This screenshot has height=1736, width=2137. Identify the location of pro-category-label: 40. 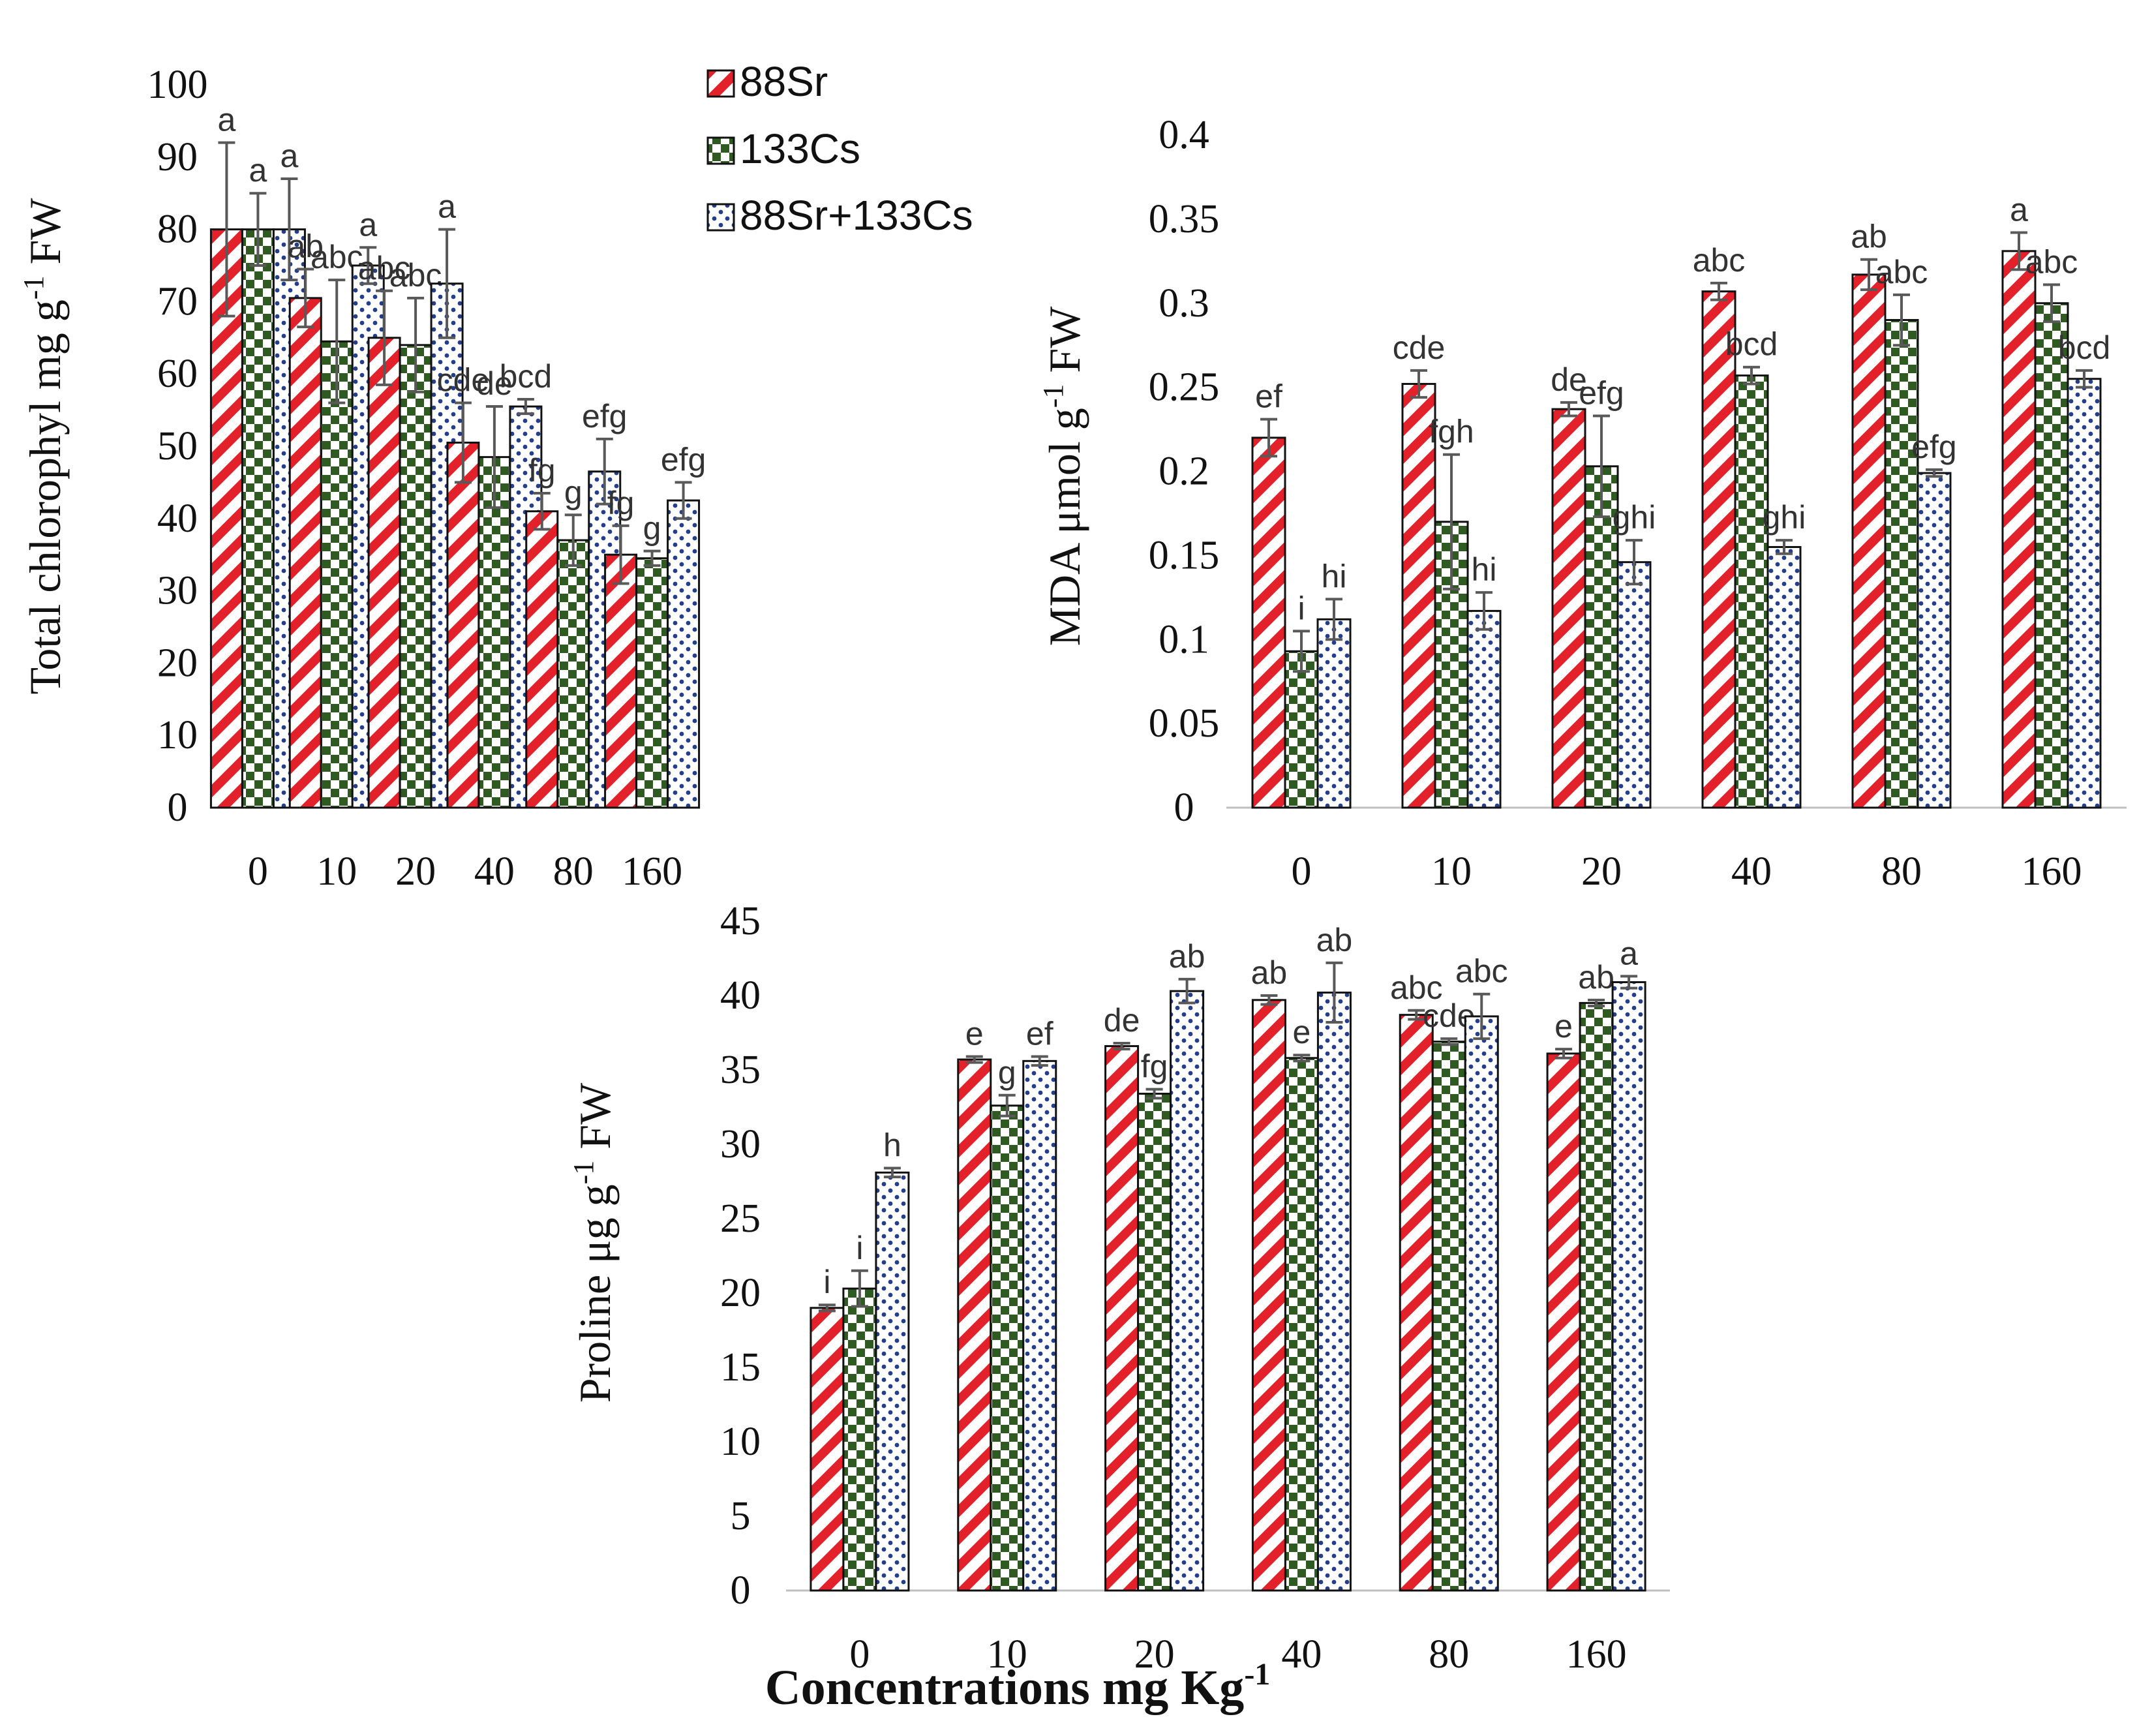
(1301, 1654).